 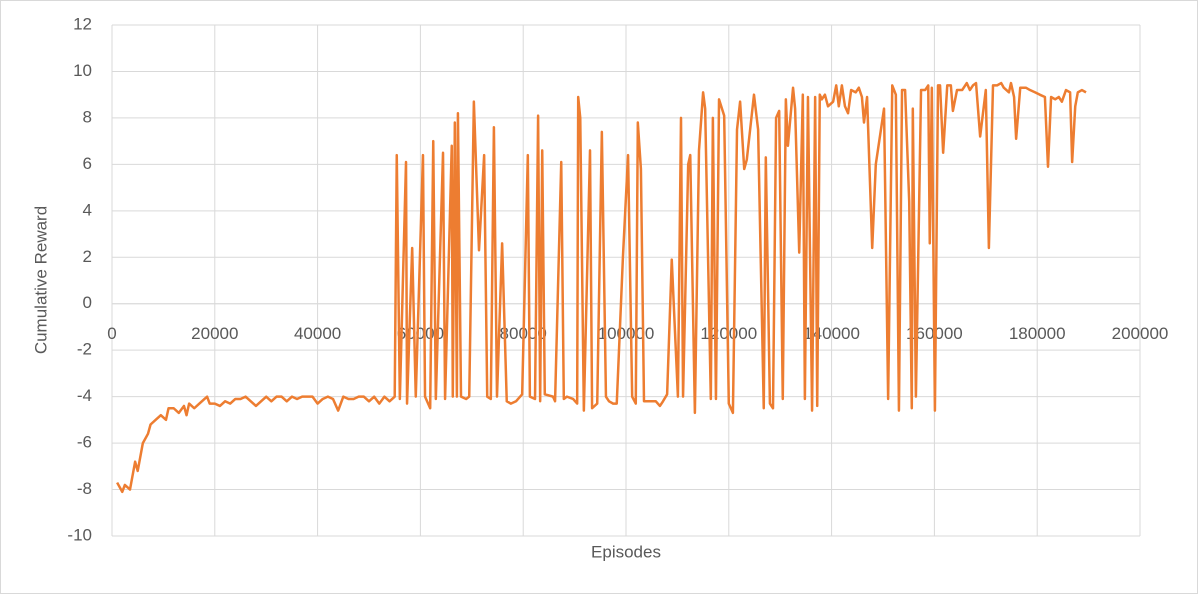 I want to click on x-tick-label: 0, so click(x=111, y=333).